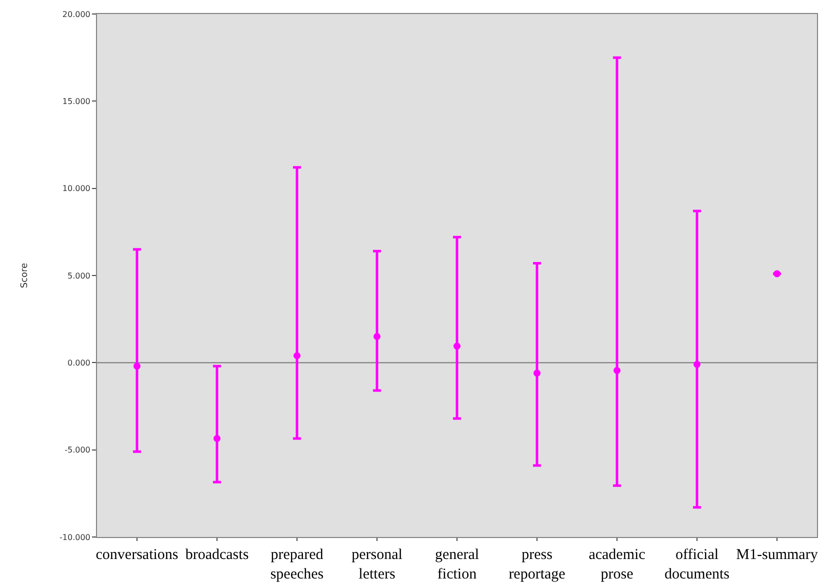 The width and height of the screenshot is (822, 587). What do you see at coordinates (457, 564) in the screenshot?
I see `x-tick-label: general fiction` at bounding box center [457, 564].